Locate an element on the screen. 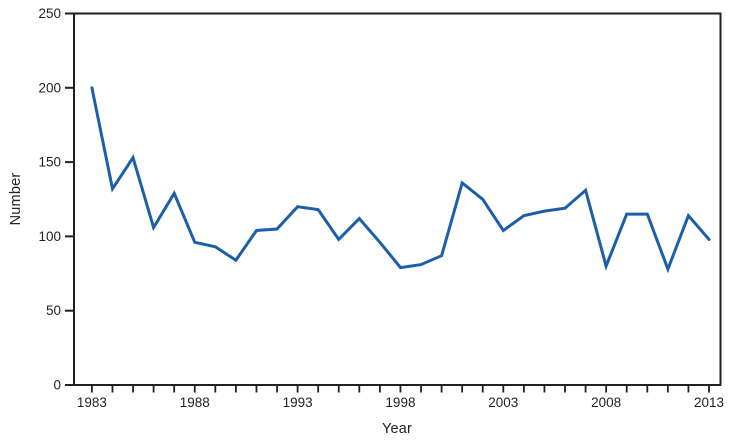 This screenshot has height=446, width=730. y-tick-label: 100 is located at coordinates (49, 236).